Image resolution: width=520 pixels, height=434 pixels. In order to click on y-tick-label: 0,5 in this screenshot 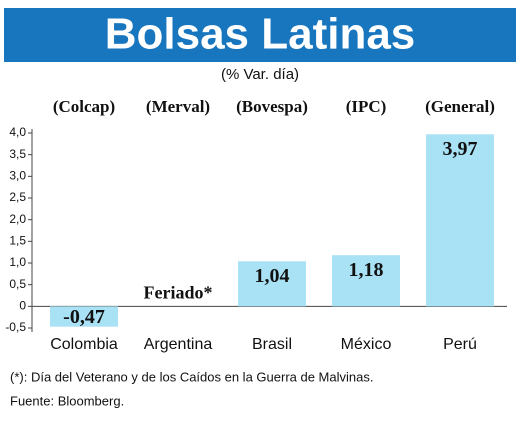, I will do `click(17, 284)`.